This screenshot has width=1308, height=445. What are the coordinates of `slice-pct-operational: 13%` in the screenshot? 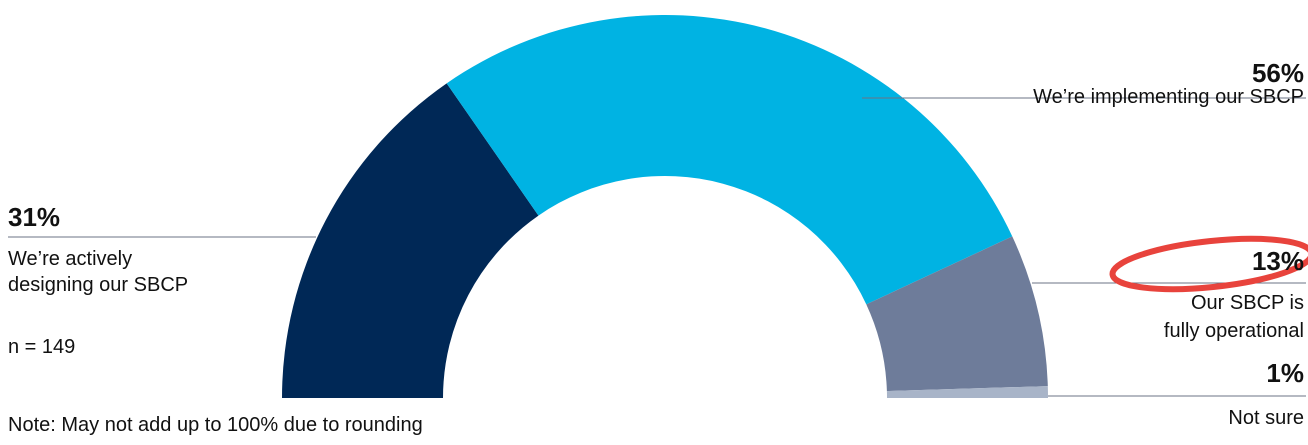 It's located at (1277, 261).